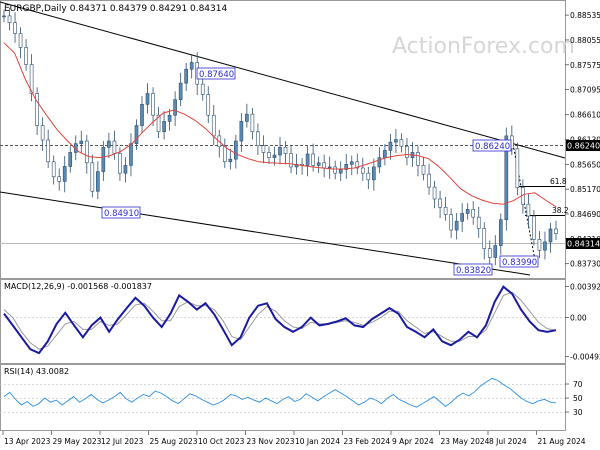  Describe the element at coordinates (483, 46) in the screenshot. I see `watermark: ActionForex.com` at that location.